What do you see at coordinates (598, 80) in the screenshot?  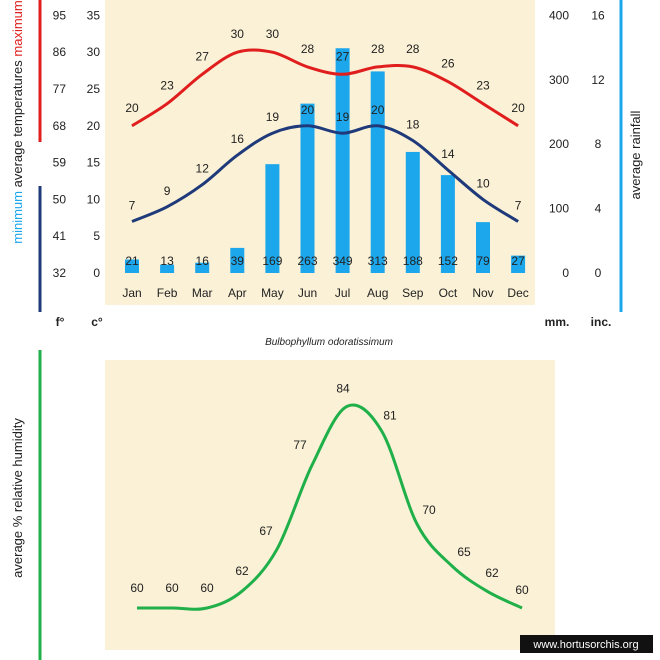 I see `inch-tick-label: 12` at bounding box center [598, 80].